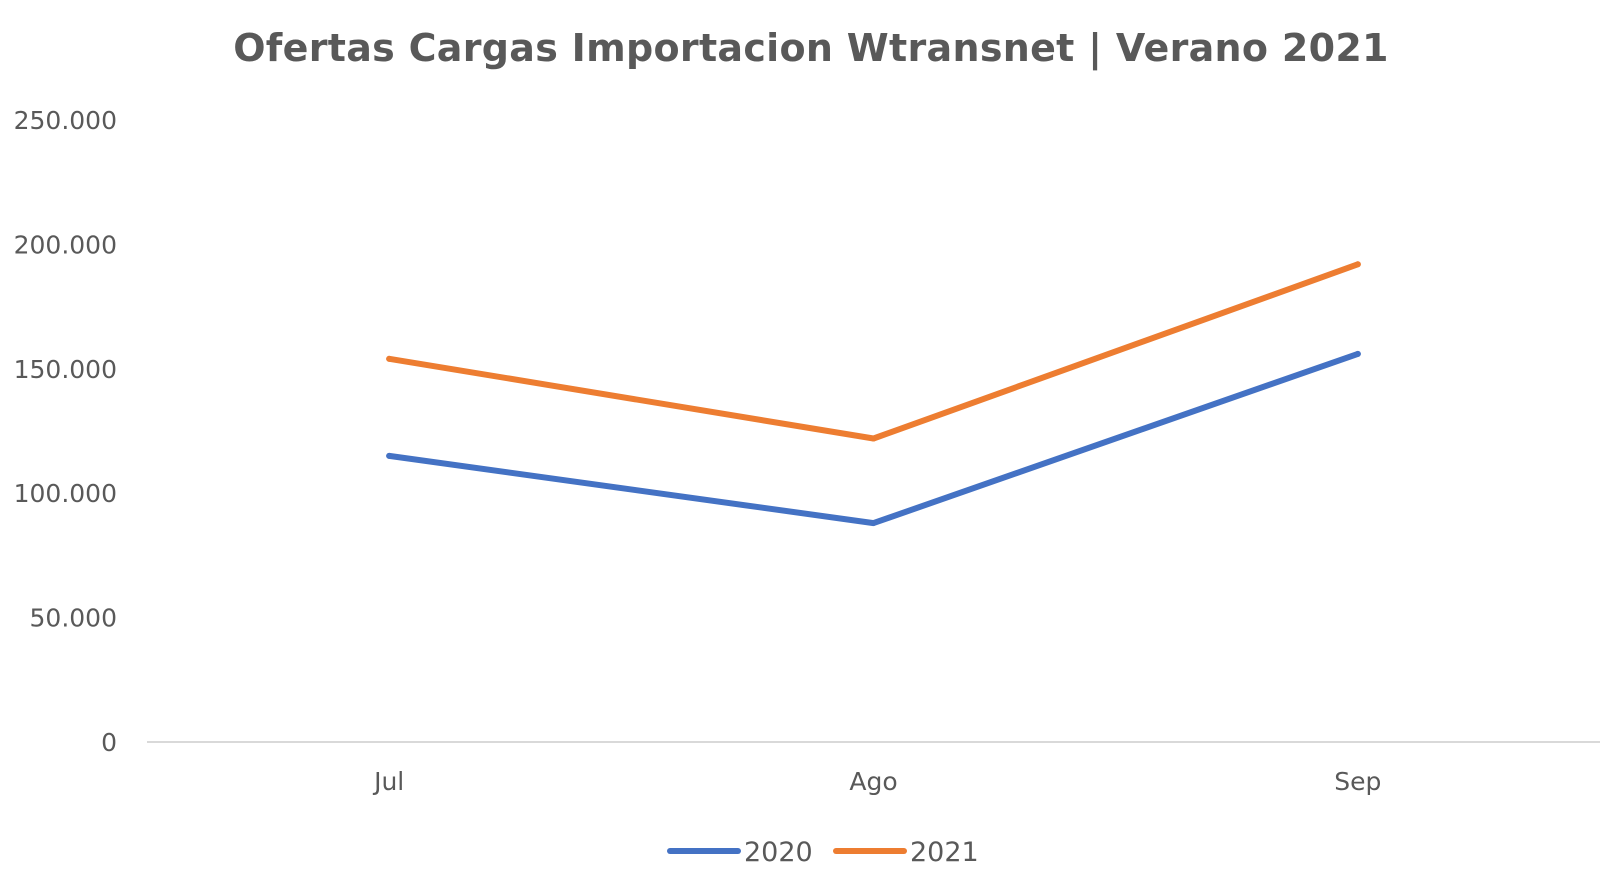  What do you see at coordinates (65, 120) in the screenshot?
I see `y-tick-label: 250.000` at bounding box center [65, 120].